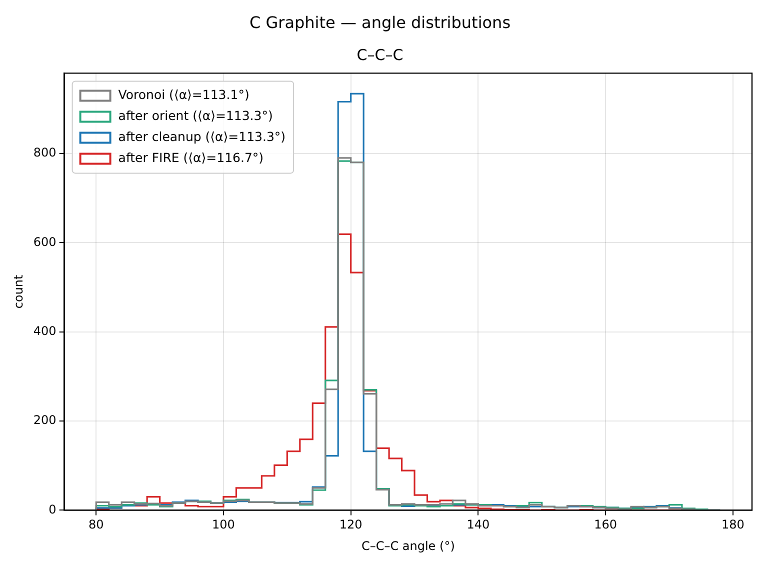 The width and height of the screenshot is (764, 562). Describe the element at coordinates (380, 22) in the screenshot. I see `chart-title: C Graphite — angle distributions` at that location.